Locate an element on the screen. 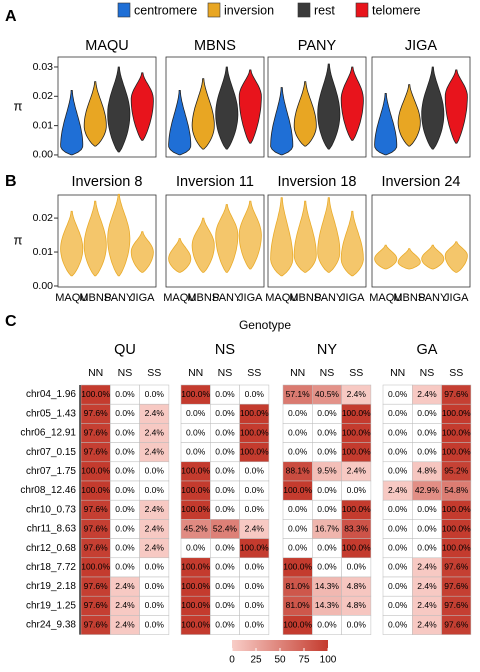  heat-cell is located at coordinates (356, 625).